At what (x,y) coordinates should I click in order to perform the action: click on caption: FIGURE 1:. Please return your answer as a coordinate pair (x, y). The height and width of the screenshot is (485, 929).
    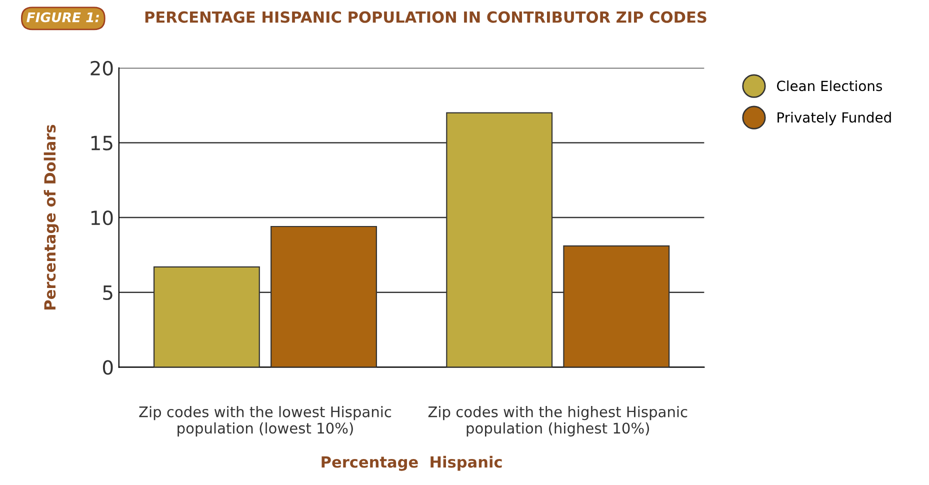
    Looking at the image, I should click on (63, 17).